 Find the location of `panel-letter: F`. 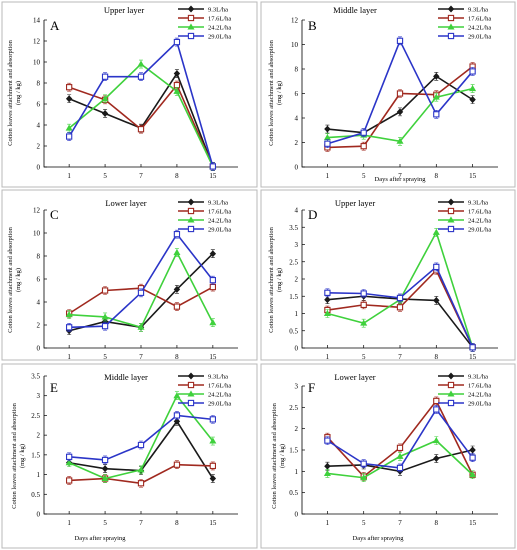

panel-letter: F is located at coordinates (311, 387).